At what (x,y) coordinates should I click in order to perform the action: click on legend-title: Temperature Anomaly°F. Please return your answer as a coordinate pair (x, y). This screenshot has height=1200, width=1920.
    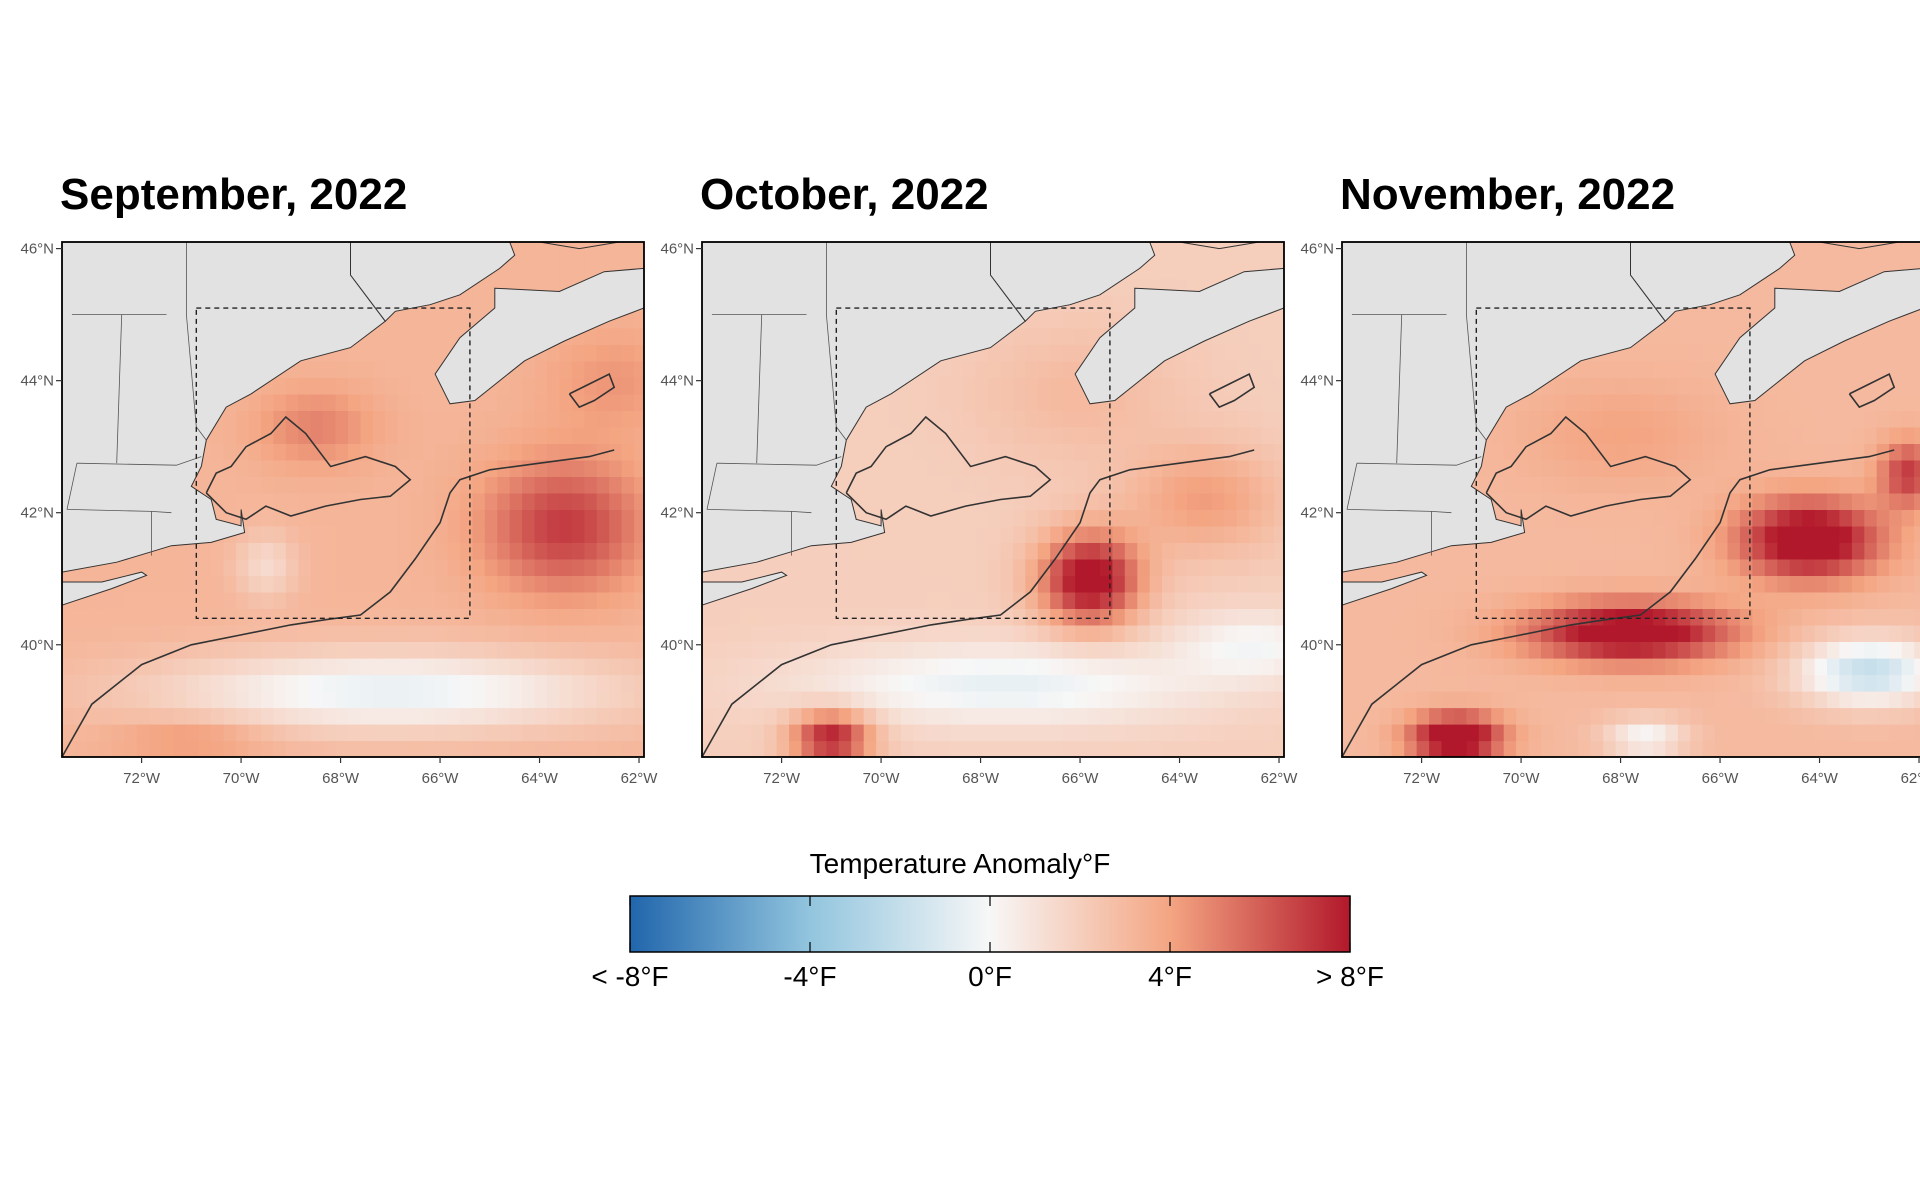
    Looking at the image, I should click on (960, 863).